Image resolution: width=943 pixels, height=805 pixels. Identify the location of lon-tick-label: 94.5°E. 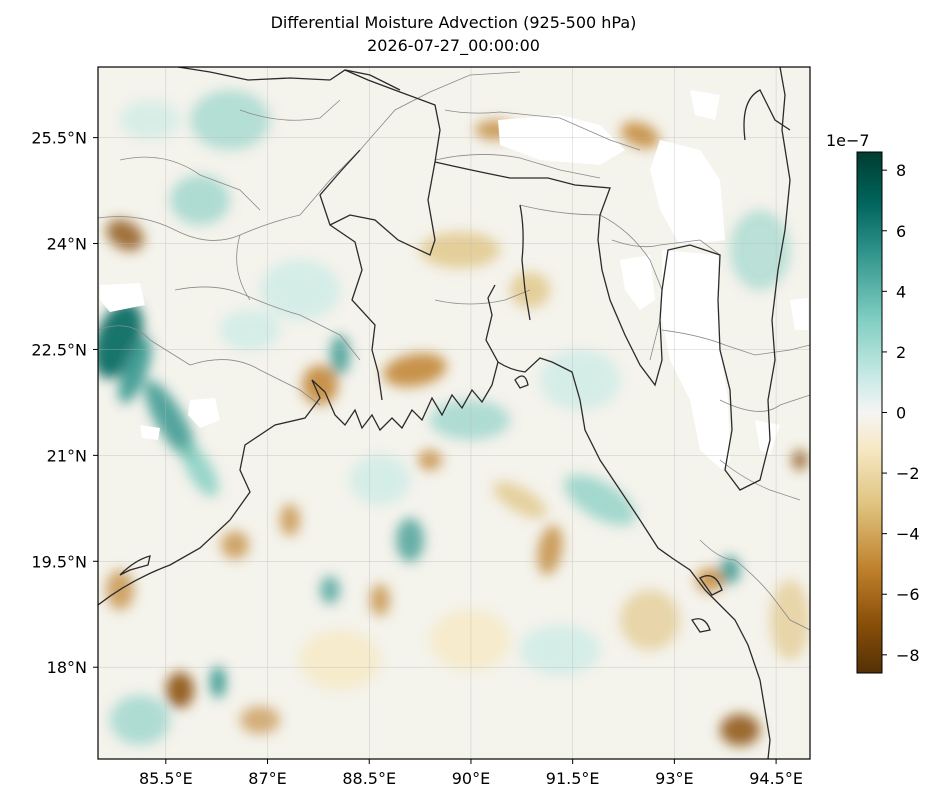
(776, 778).